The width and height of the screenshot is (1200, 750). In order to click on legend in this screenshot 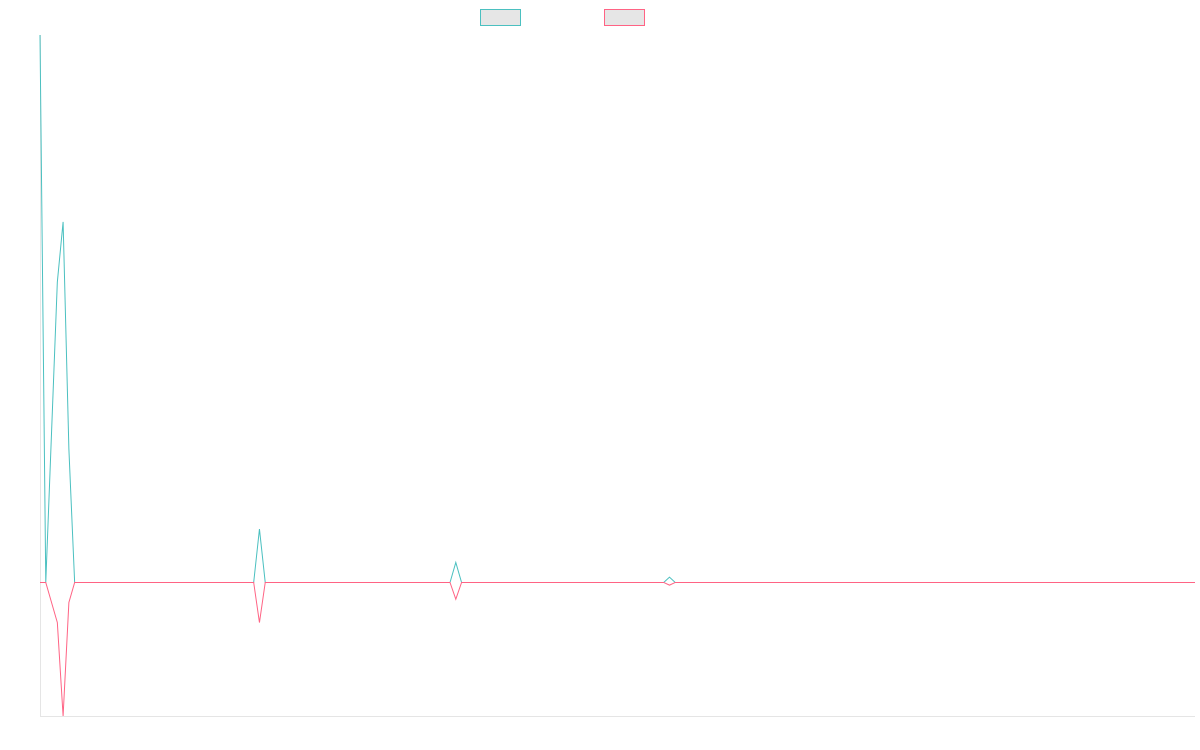, I will do `click(562, 17)`.